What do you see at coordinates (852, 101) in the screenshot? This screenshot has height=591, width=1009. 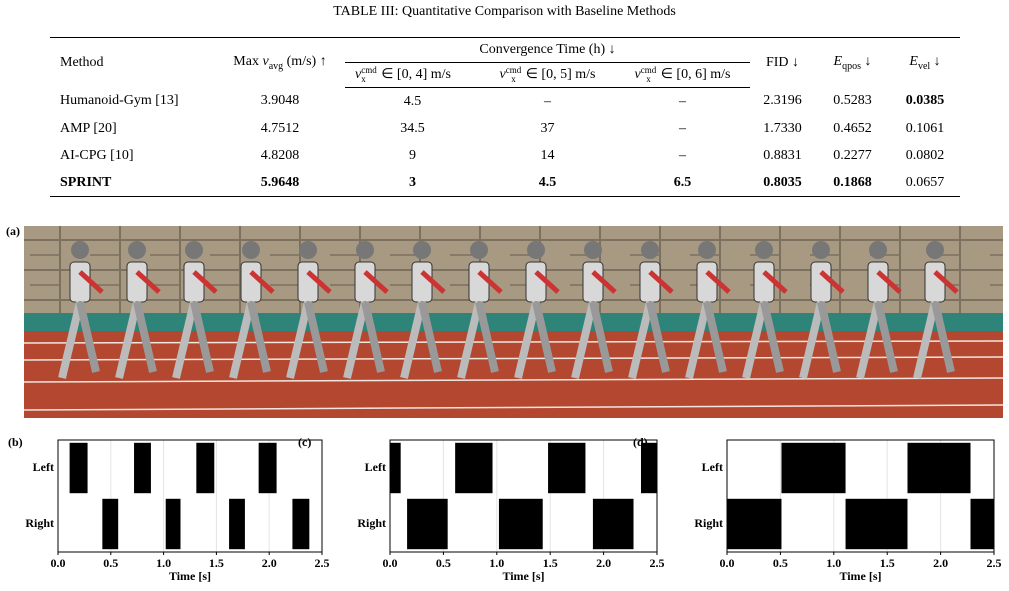 I see `table-cell: 0.5283` at bounding box center [852, 101].